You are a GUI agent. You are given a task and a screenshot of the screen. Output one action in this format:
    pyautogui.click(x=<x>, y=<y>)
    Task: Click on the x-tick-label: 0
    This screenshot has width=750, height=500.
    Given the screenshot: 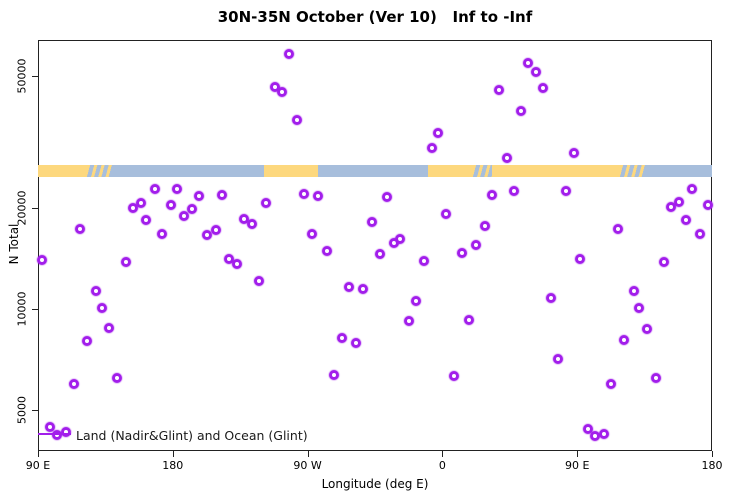 What is the action you would take?
    pyautogui.click(x=442, y=465)
    